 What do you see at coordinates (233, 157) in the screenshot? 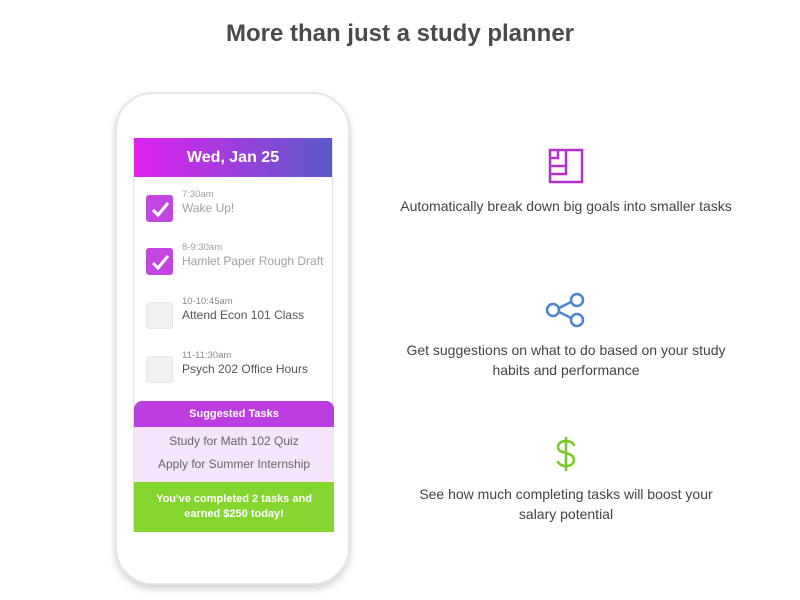
I see `date-header: Wed, Jan 25` at bounding box center [233, 157].